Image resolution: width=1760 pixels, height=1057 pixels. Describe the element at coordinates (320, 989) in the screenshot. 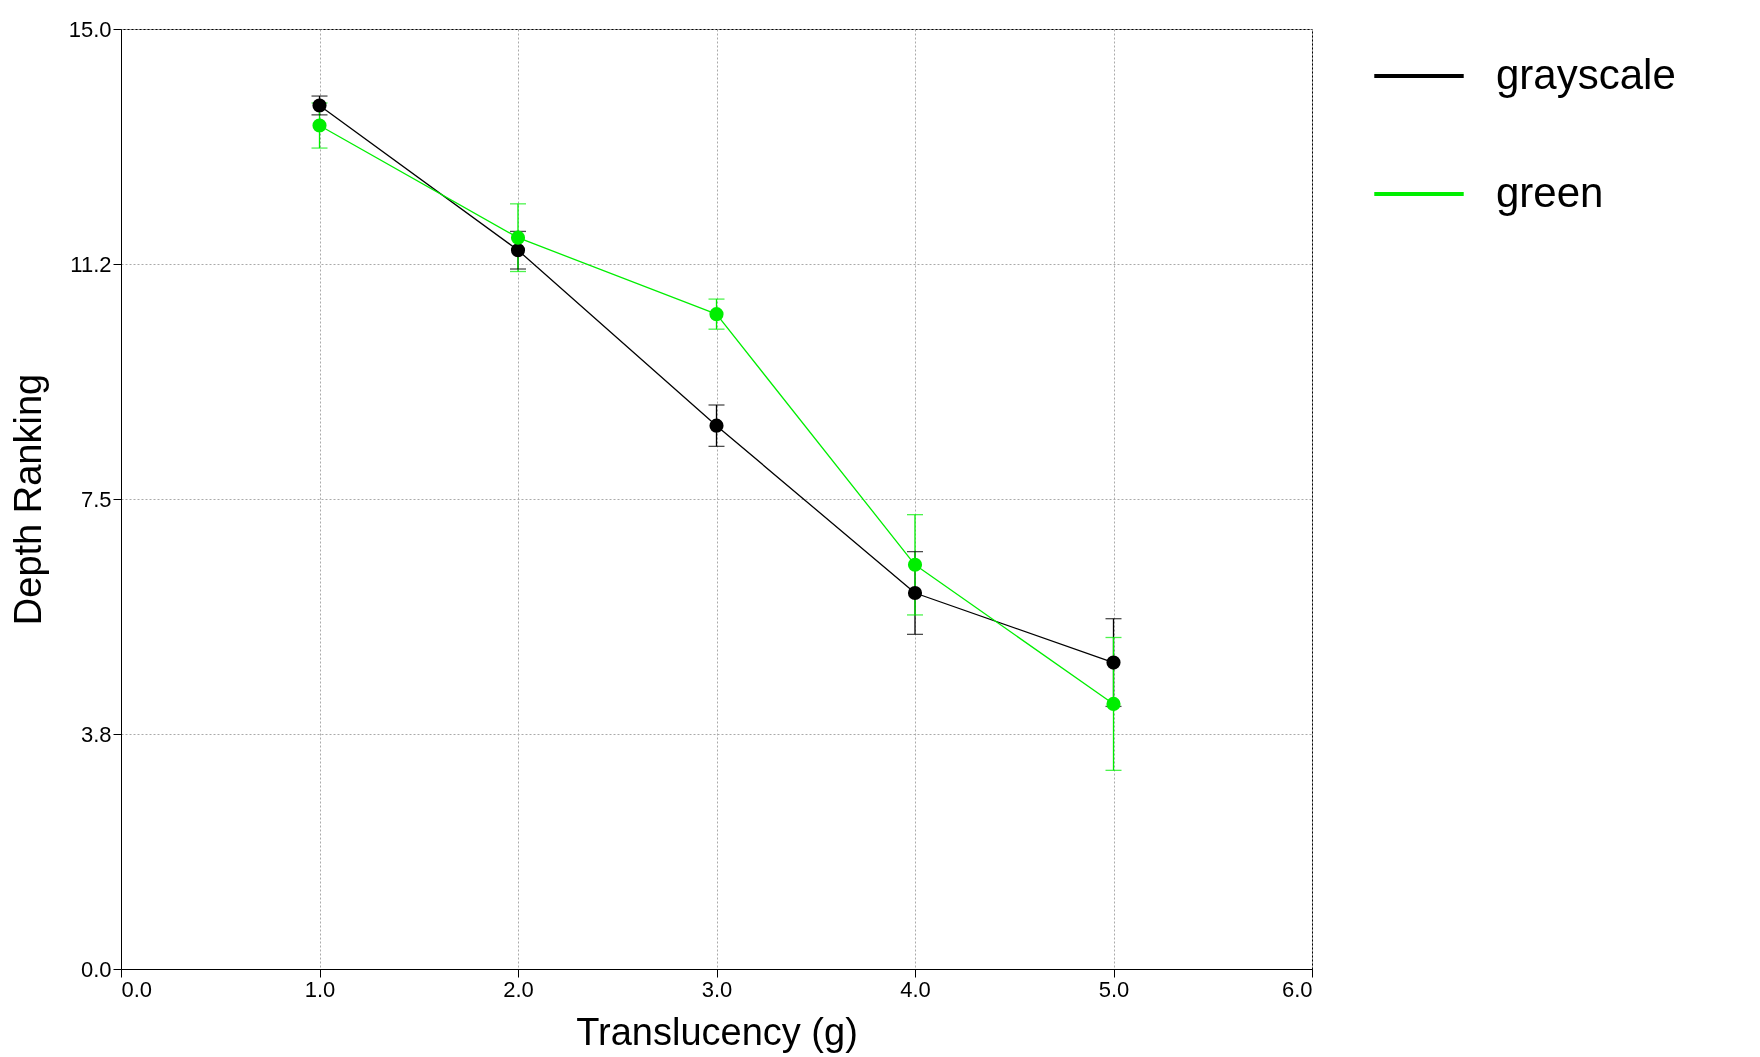

I see `x-tick-label: 1.0` at that location.